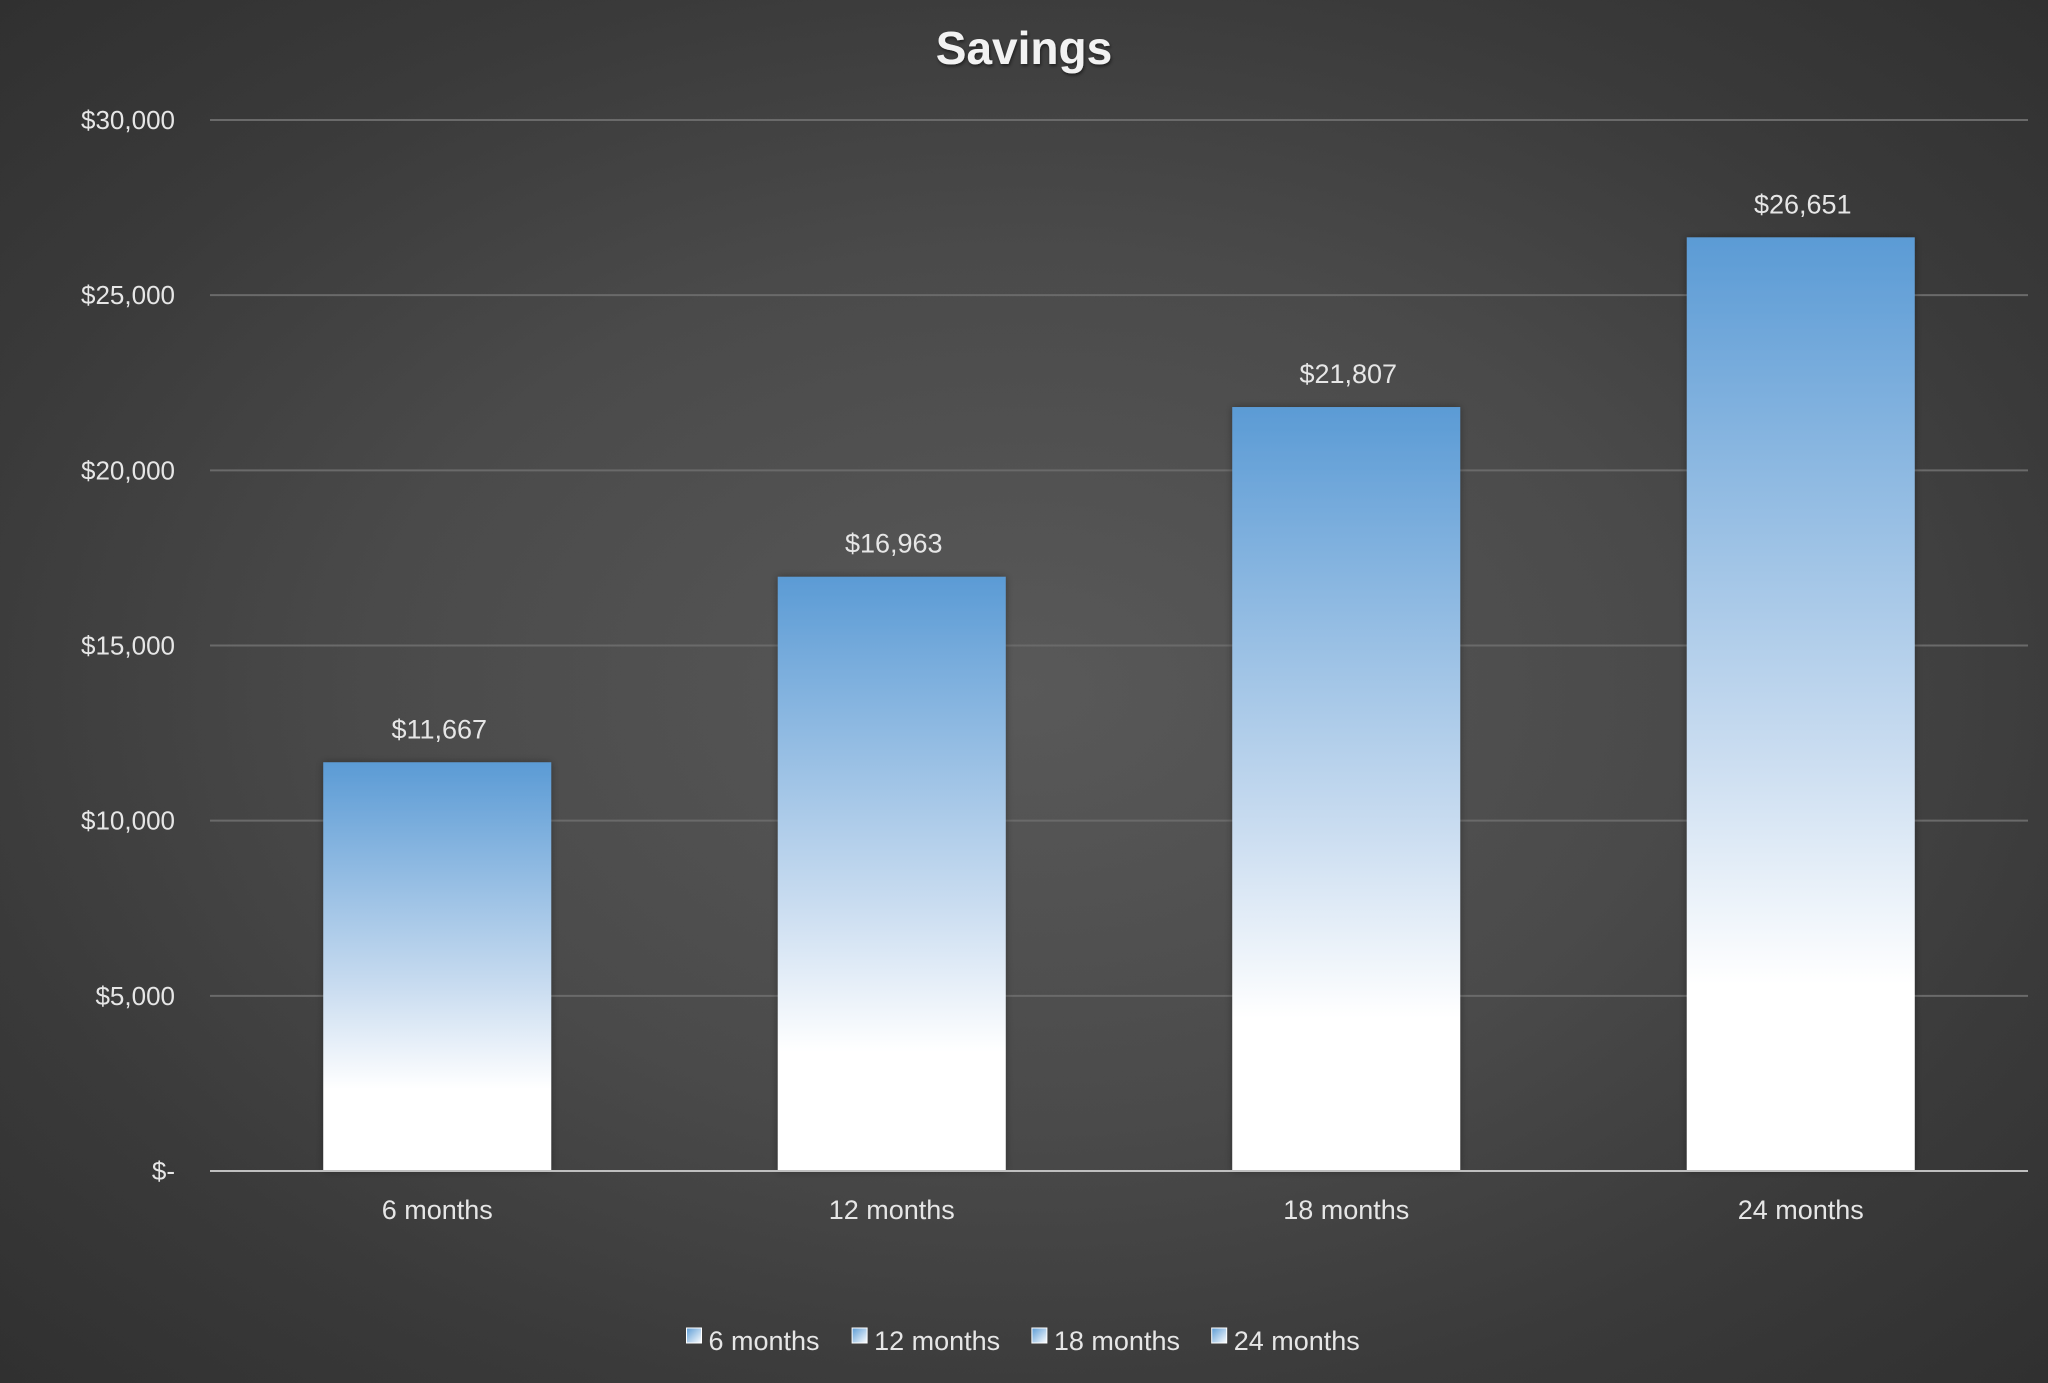 The height and width of the screenshot is (1383, 2048). What do you see at coordinates (163, 1171) in the screenshot?
I see `y-tick-label: $-` at bounding box center [163, 1171].